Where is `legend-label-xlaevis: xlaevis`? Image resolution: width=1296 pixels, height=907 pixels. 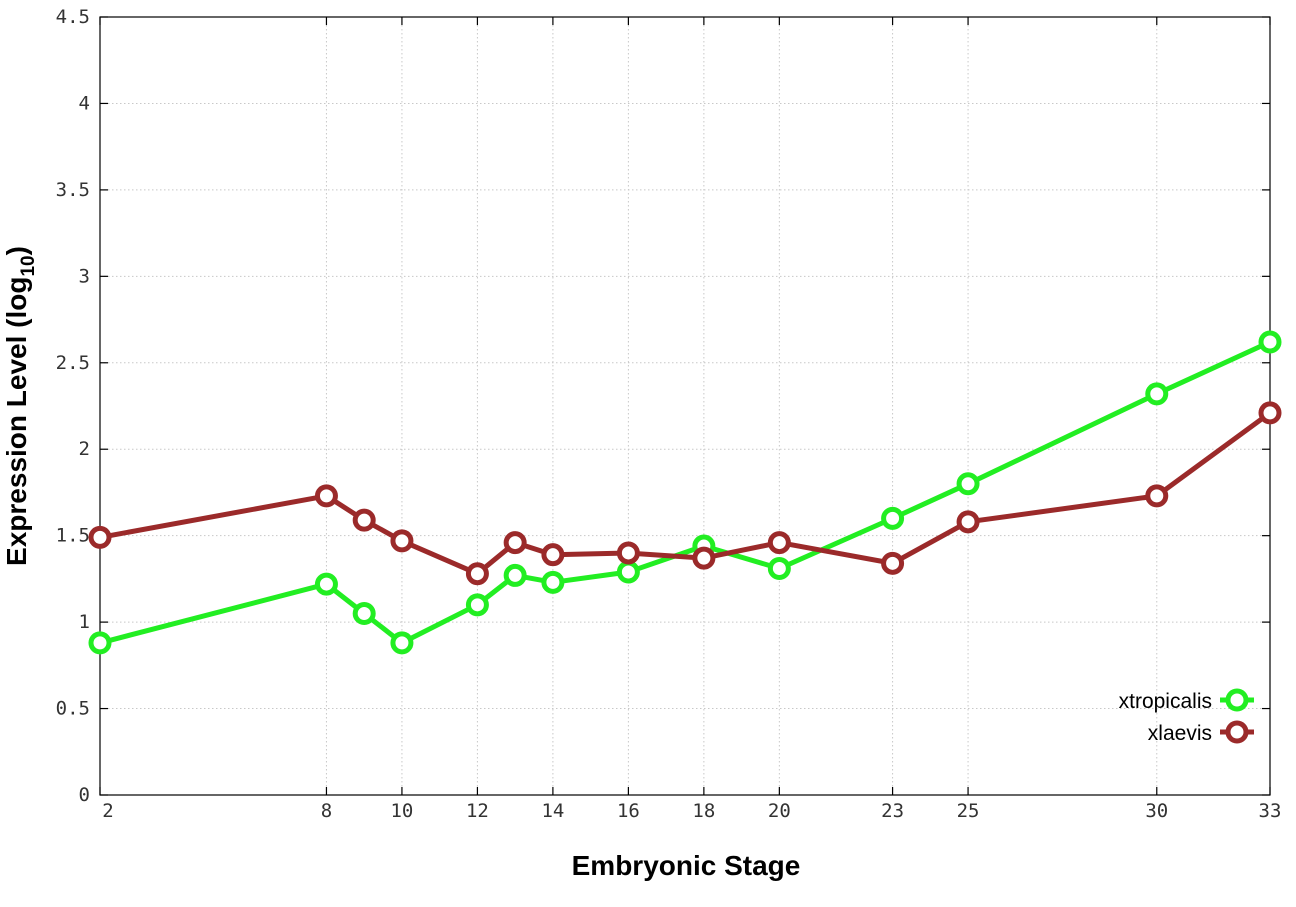 legend-label-xlaevis: xlaevis is located at coordinates (1180, 733).